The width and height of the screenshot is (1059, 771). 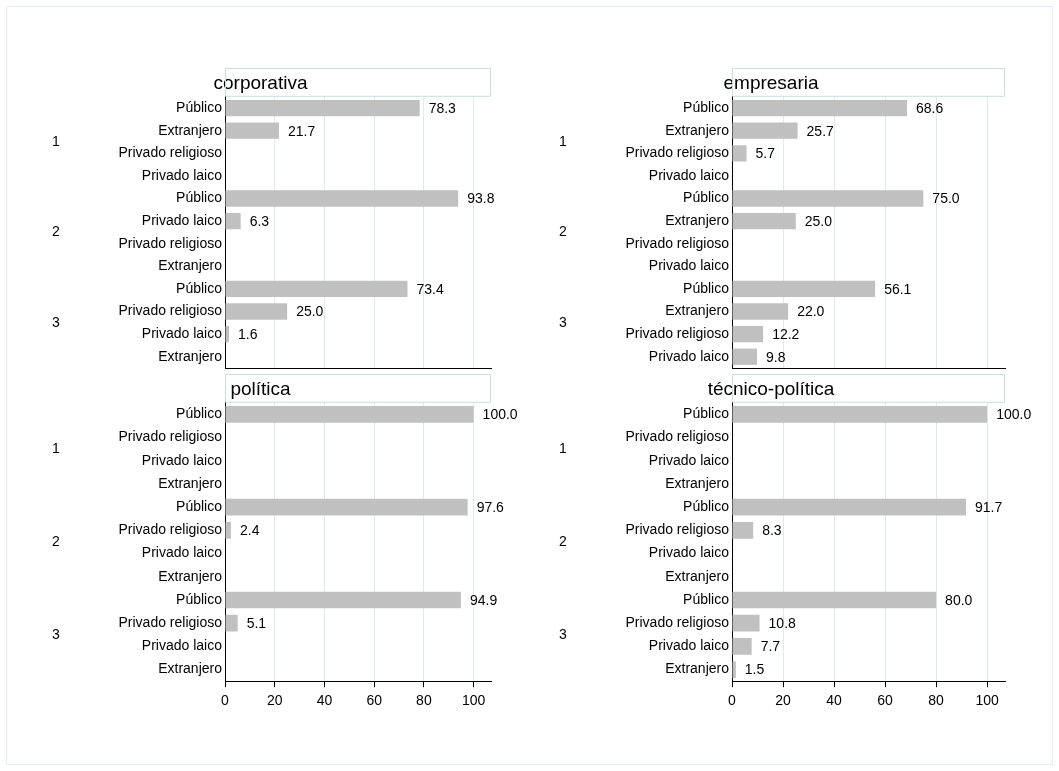 I want to click on data-label: 1.6, so click(x=247, y=333).